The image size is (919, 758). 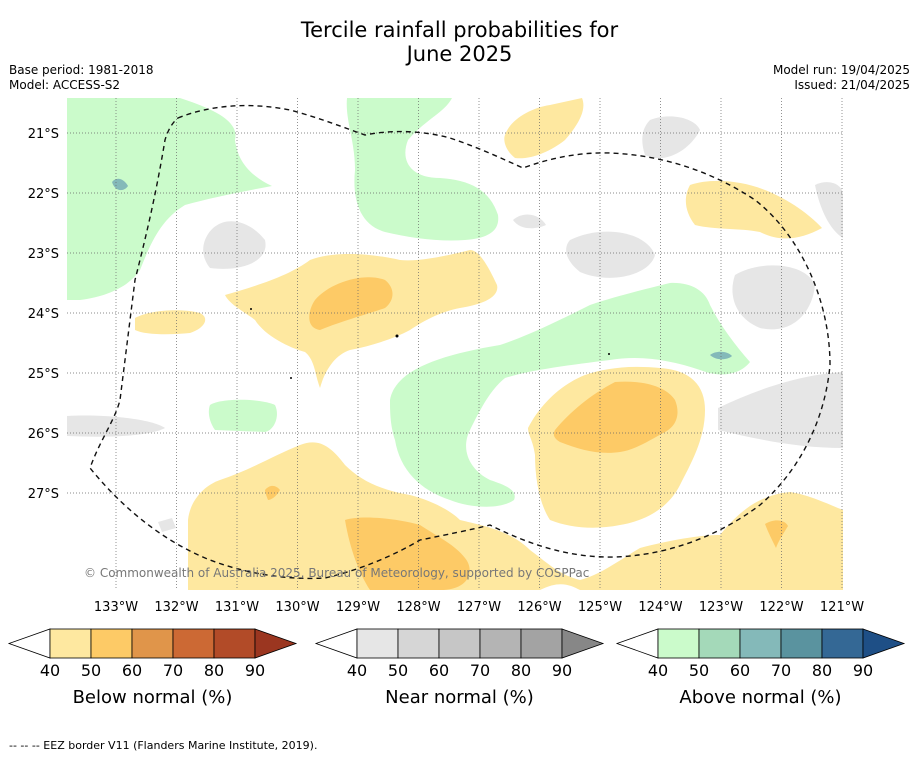 What do you see at coordinates (842, 607) in the screenshot?
I see `lon-tick-label: 121°W` at bounding box center [842, 607].